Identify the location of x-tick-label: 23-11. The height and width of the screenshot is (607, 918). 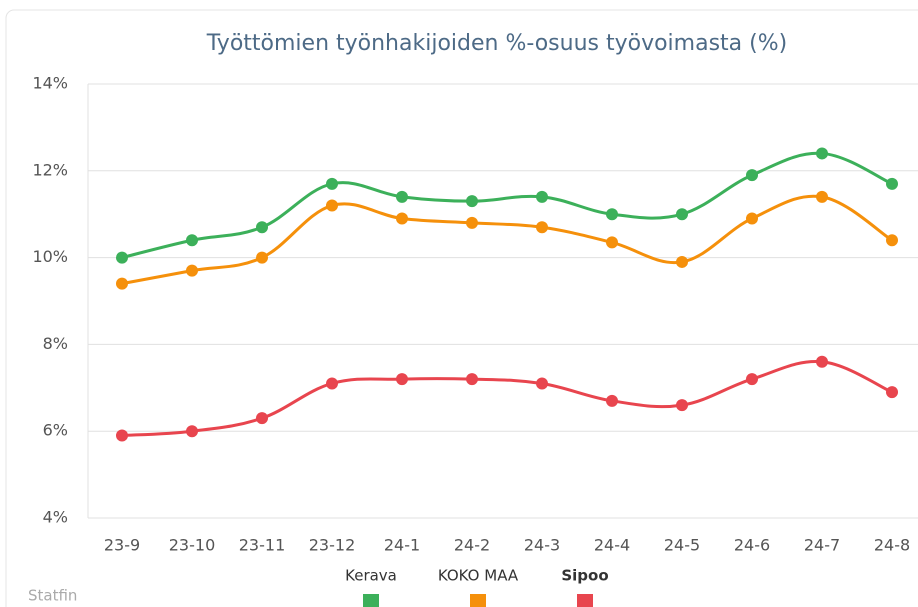
(262, 545).